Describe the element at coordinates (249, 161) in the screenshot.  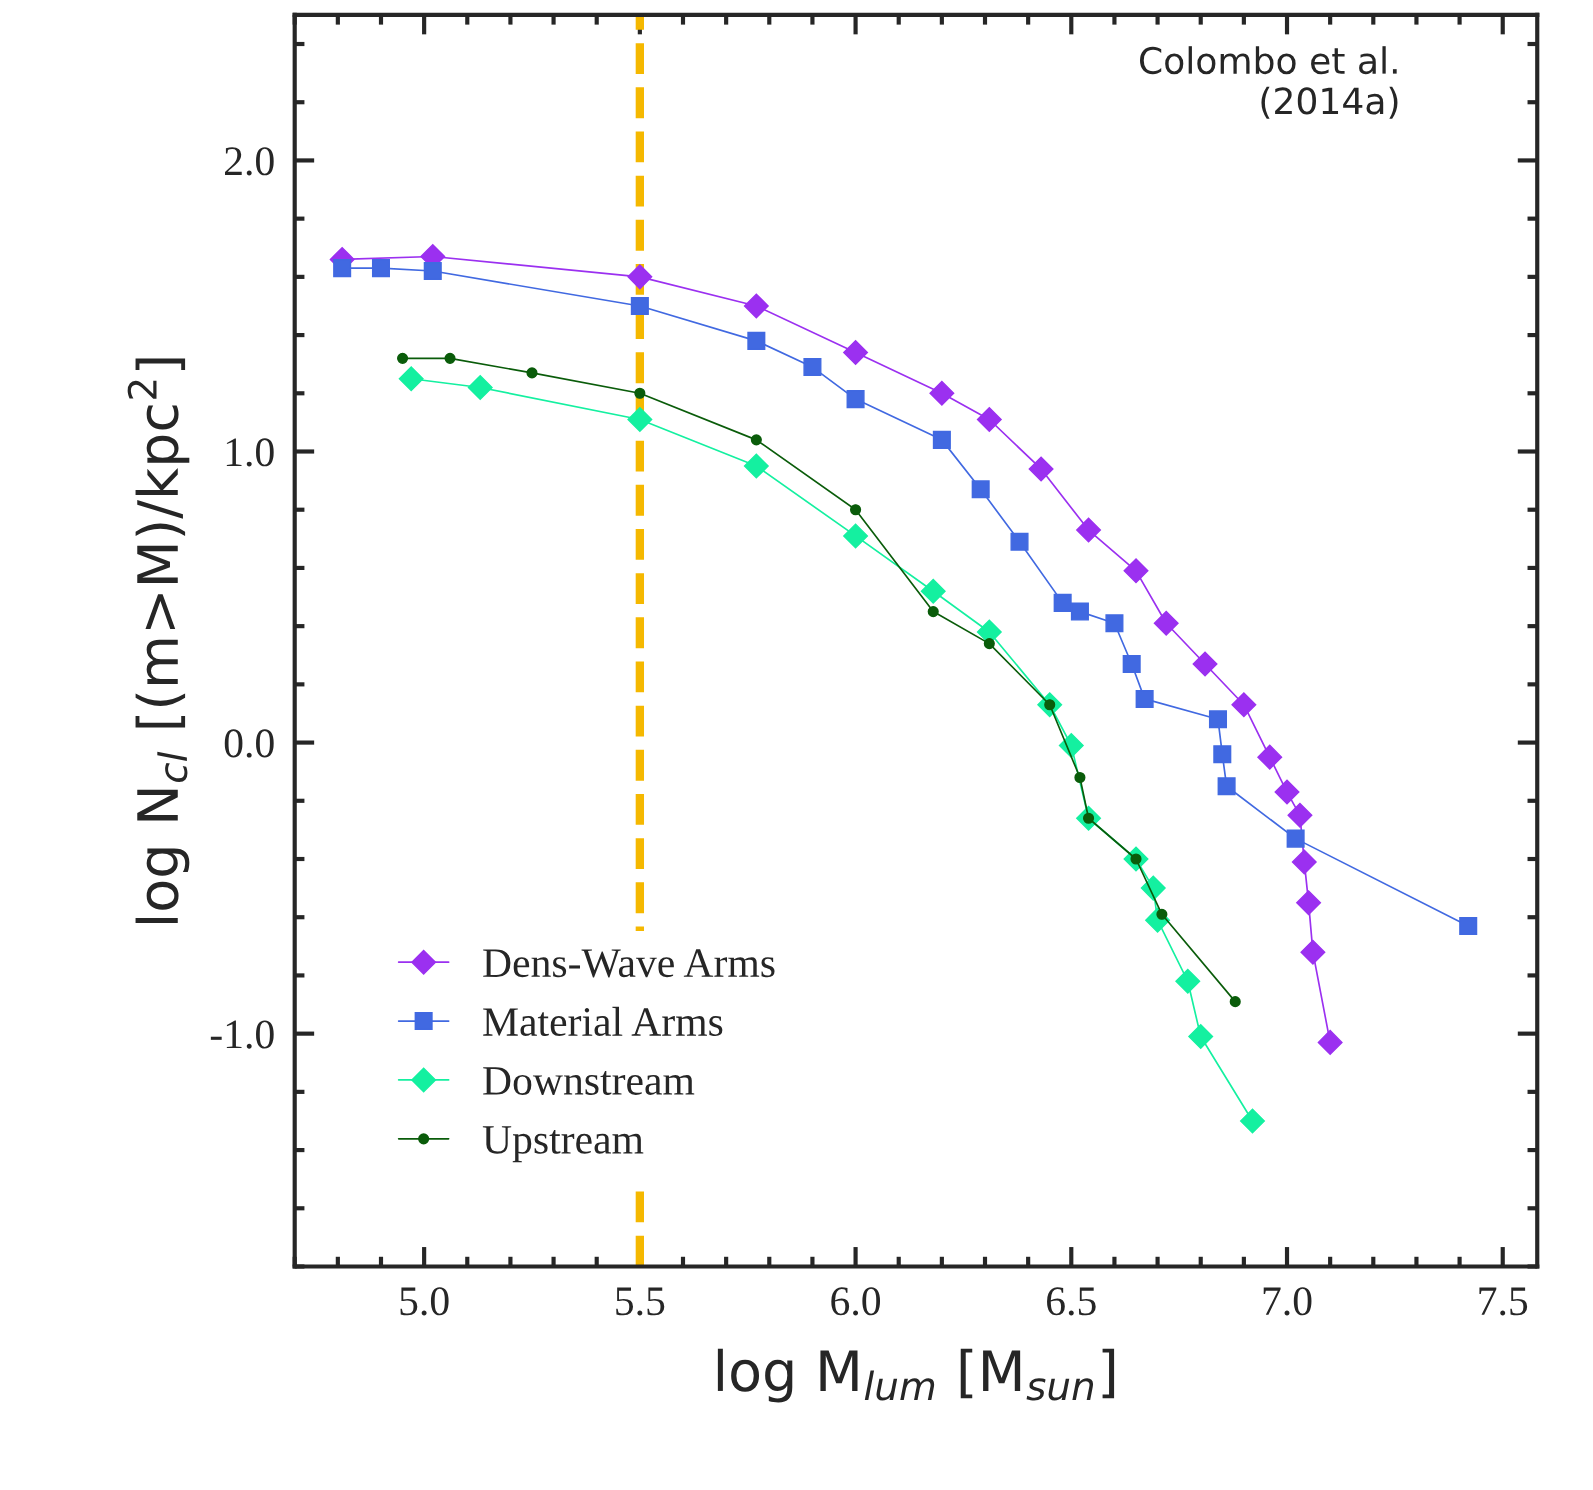
I see `y-tick-label: 2.0` at that location.